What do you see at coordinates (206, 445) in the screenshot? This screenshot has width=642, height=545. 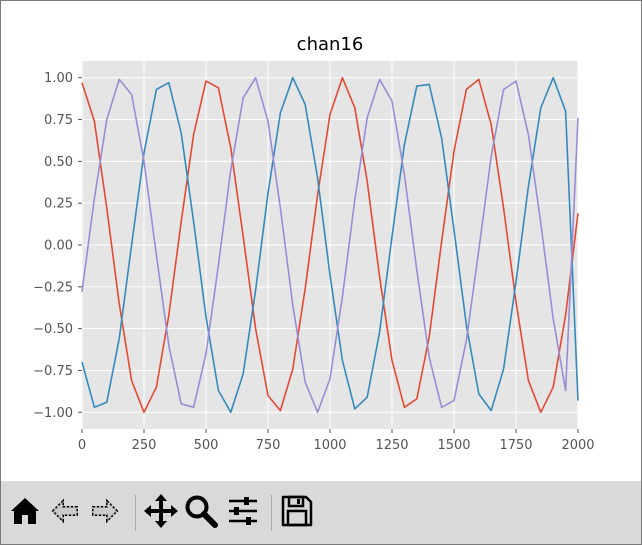 I see `x-tick-label: 500` at bounding box center [206, 445].